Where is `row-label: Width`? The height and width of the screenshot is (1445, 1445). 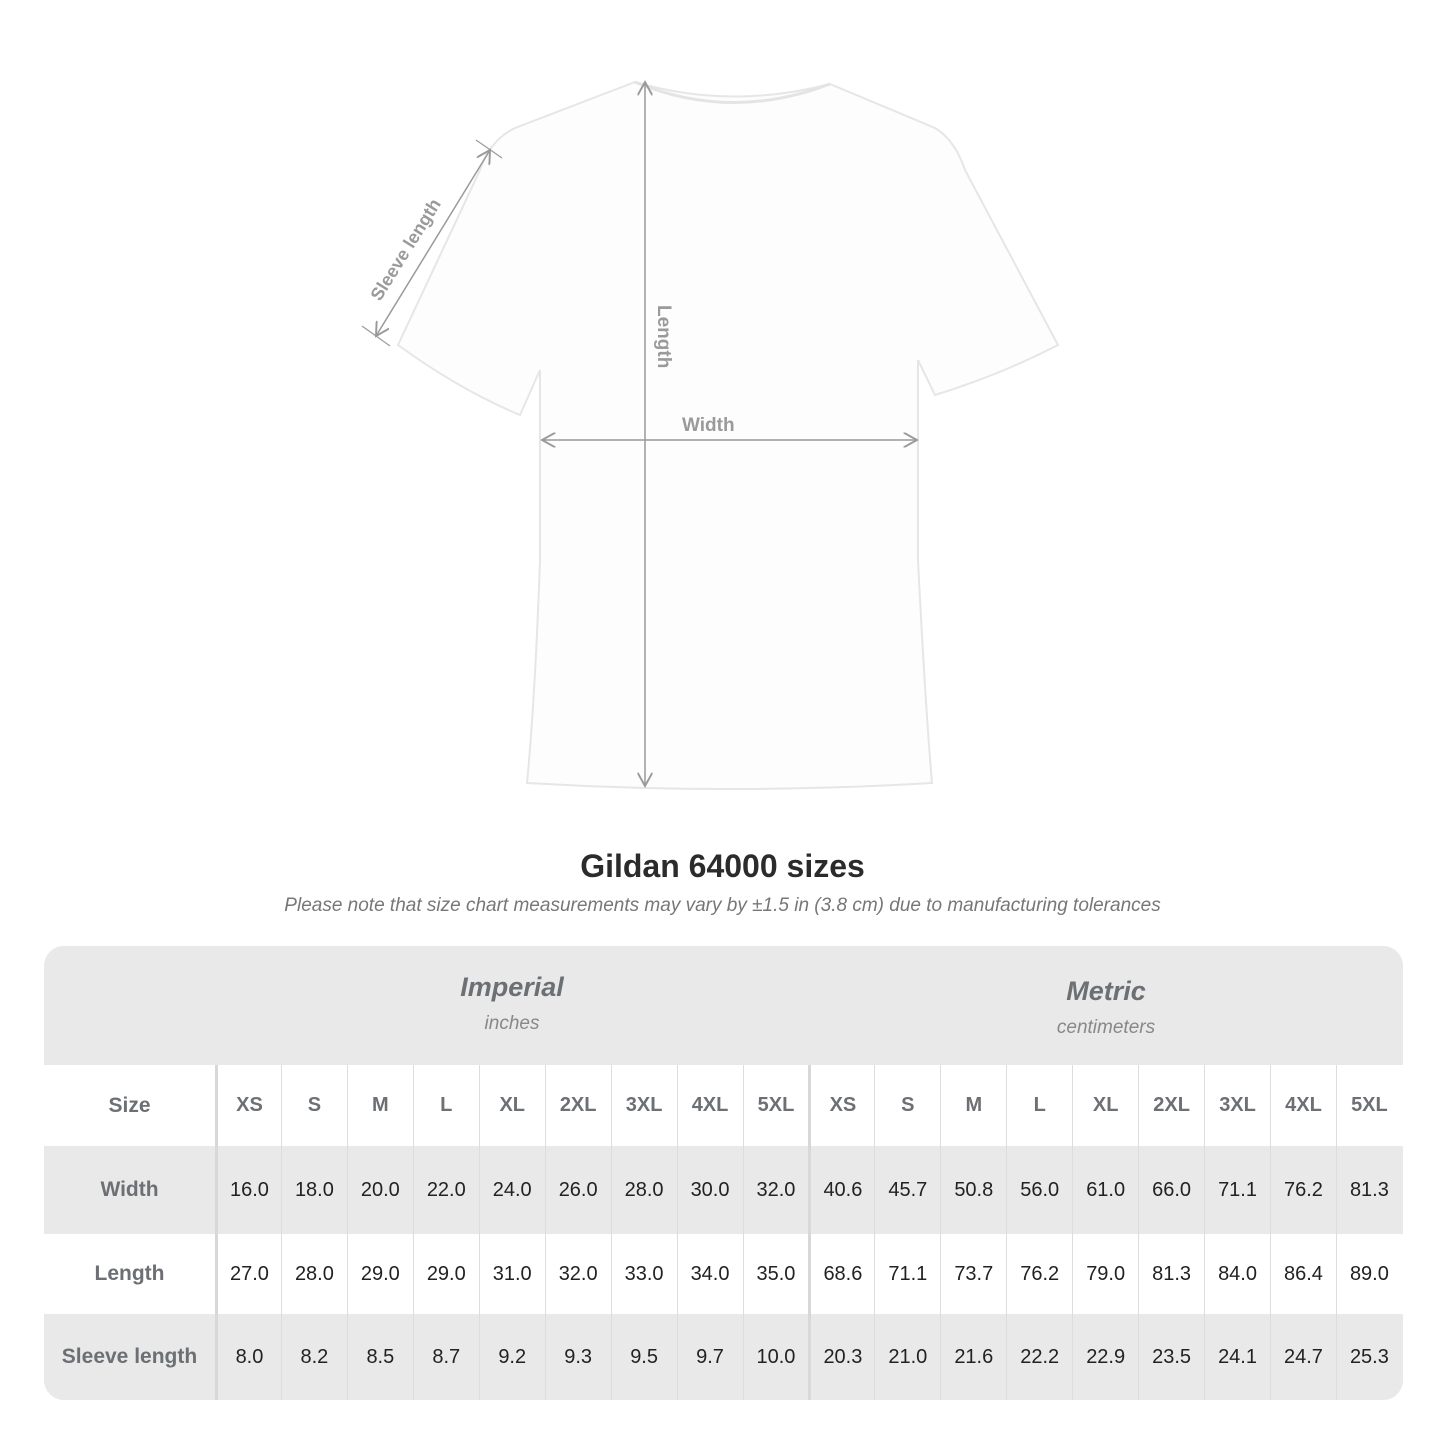
row-label: Width is located at coordinates (129, 1189).